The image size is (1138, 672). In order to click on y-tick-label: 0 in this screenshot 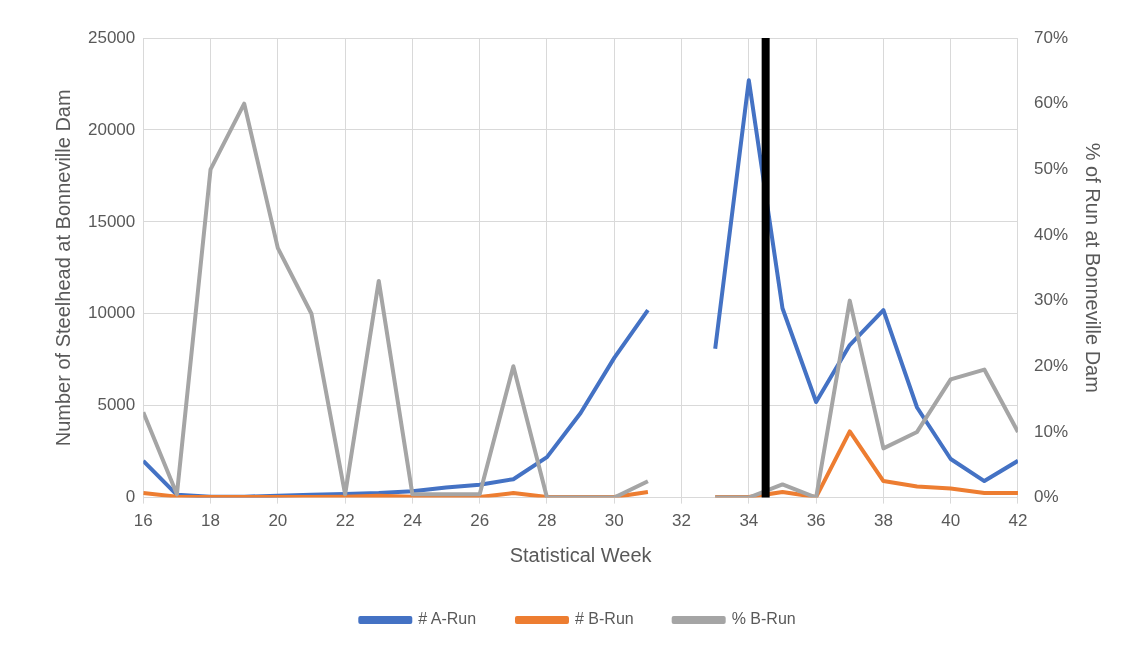, I will do `click(130, 497)`.